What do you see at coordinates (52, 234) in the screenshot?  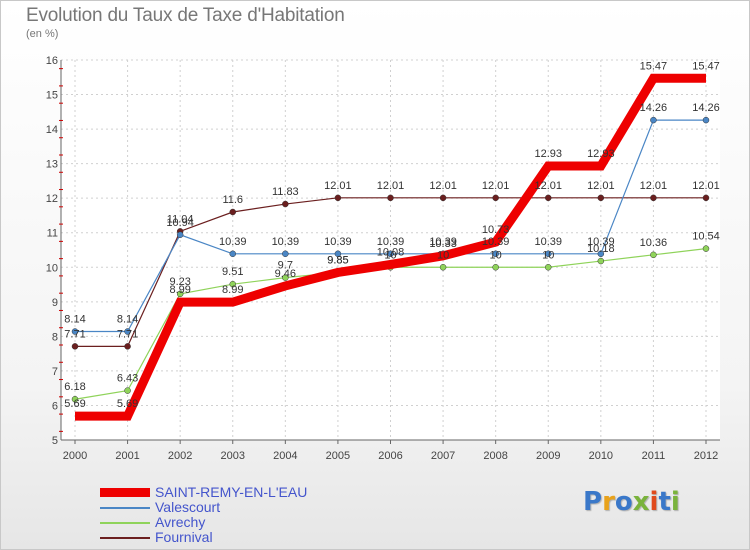 I see `y-tick-label: 11` at bounding box center [52, 234].